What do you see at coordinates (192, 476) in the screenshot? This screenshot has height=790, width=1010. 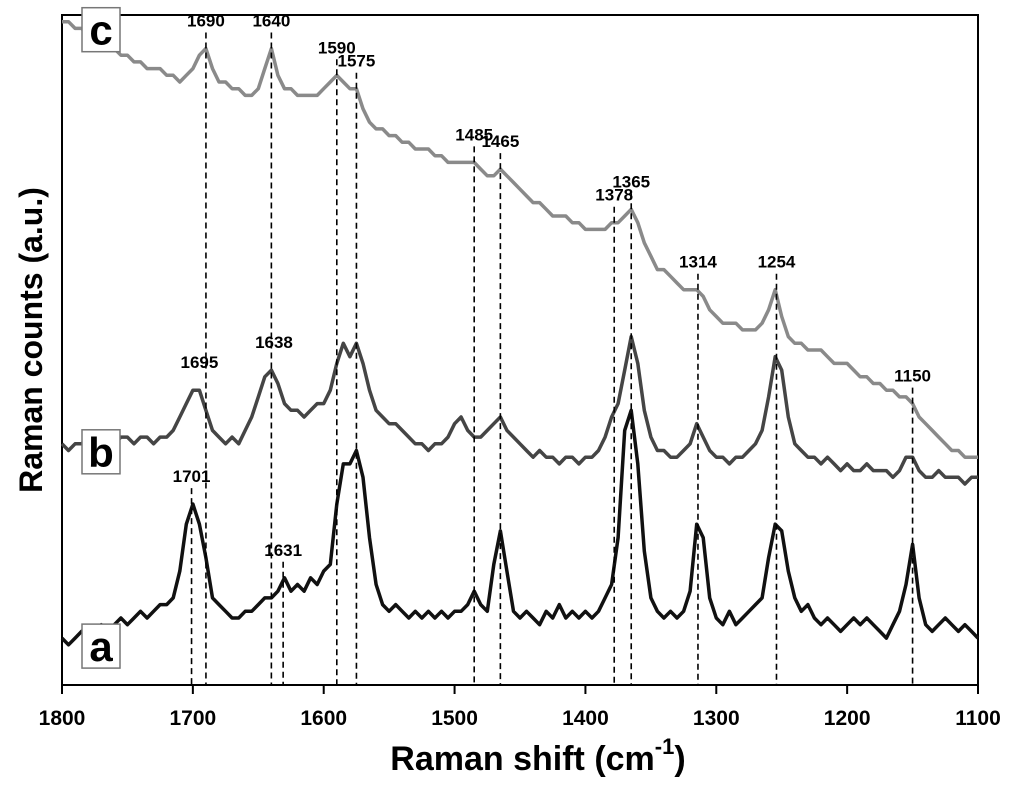 I see `peak-label: 1701` at bounding box center [192, 476].